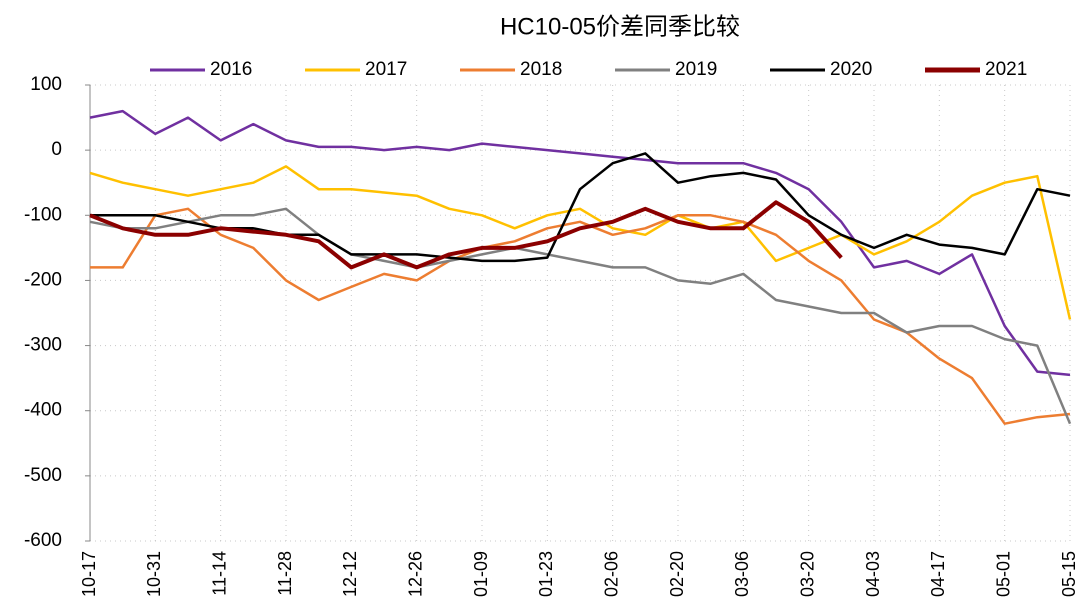 The image size is (1083, 613). Describe the element at coordinates (938, 574) in the screenshot. I see `x-tick-label: 04-17` at that location.